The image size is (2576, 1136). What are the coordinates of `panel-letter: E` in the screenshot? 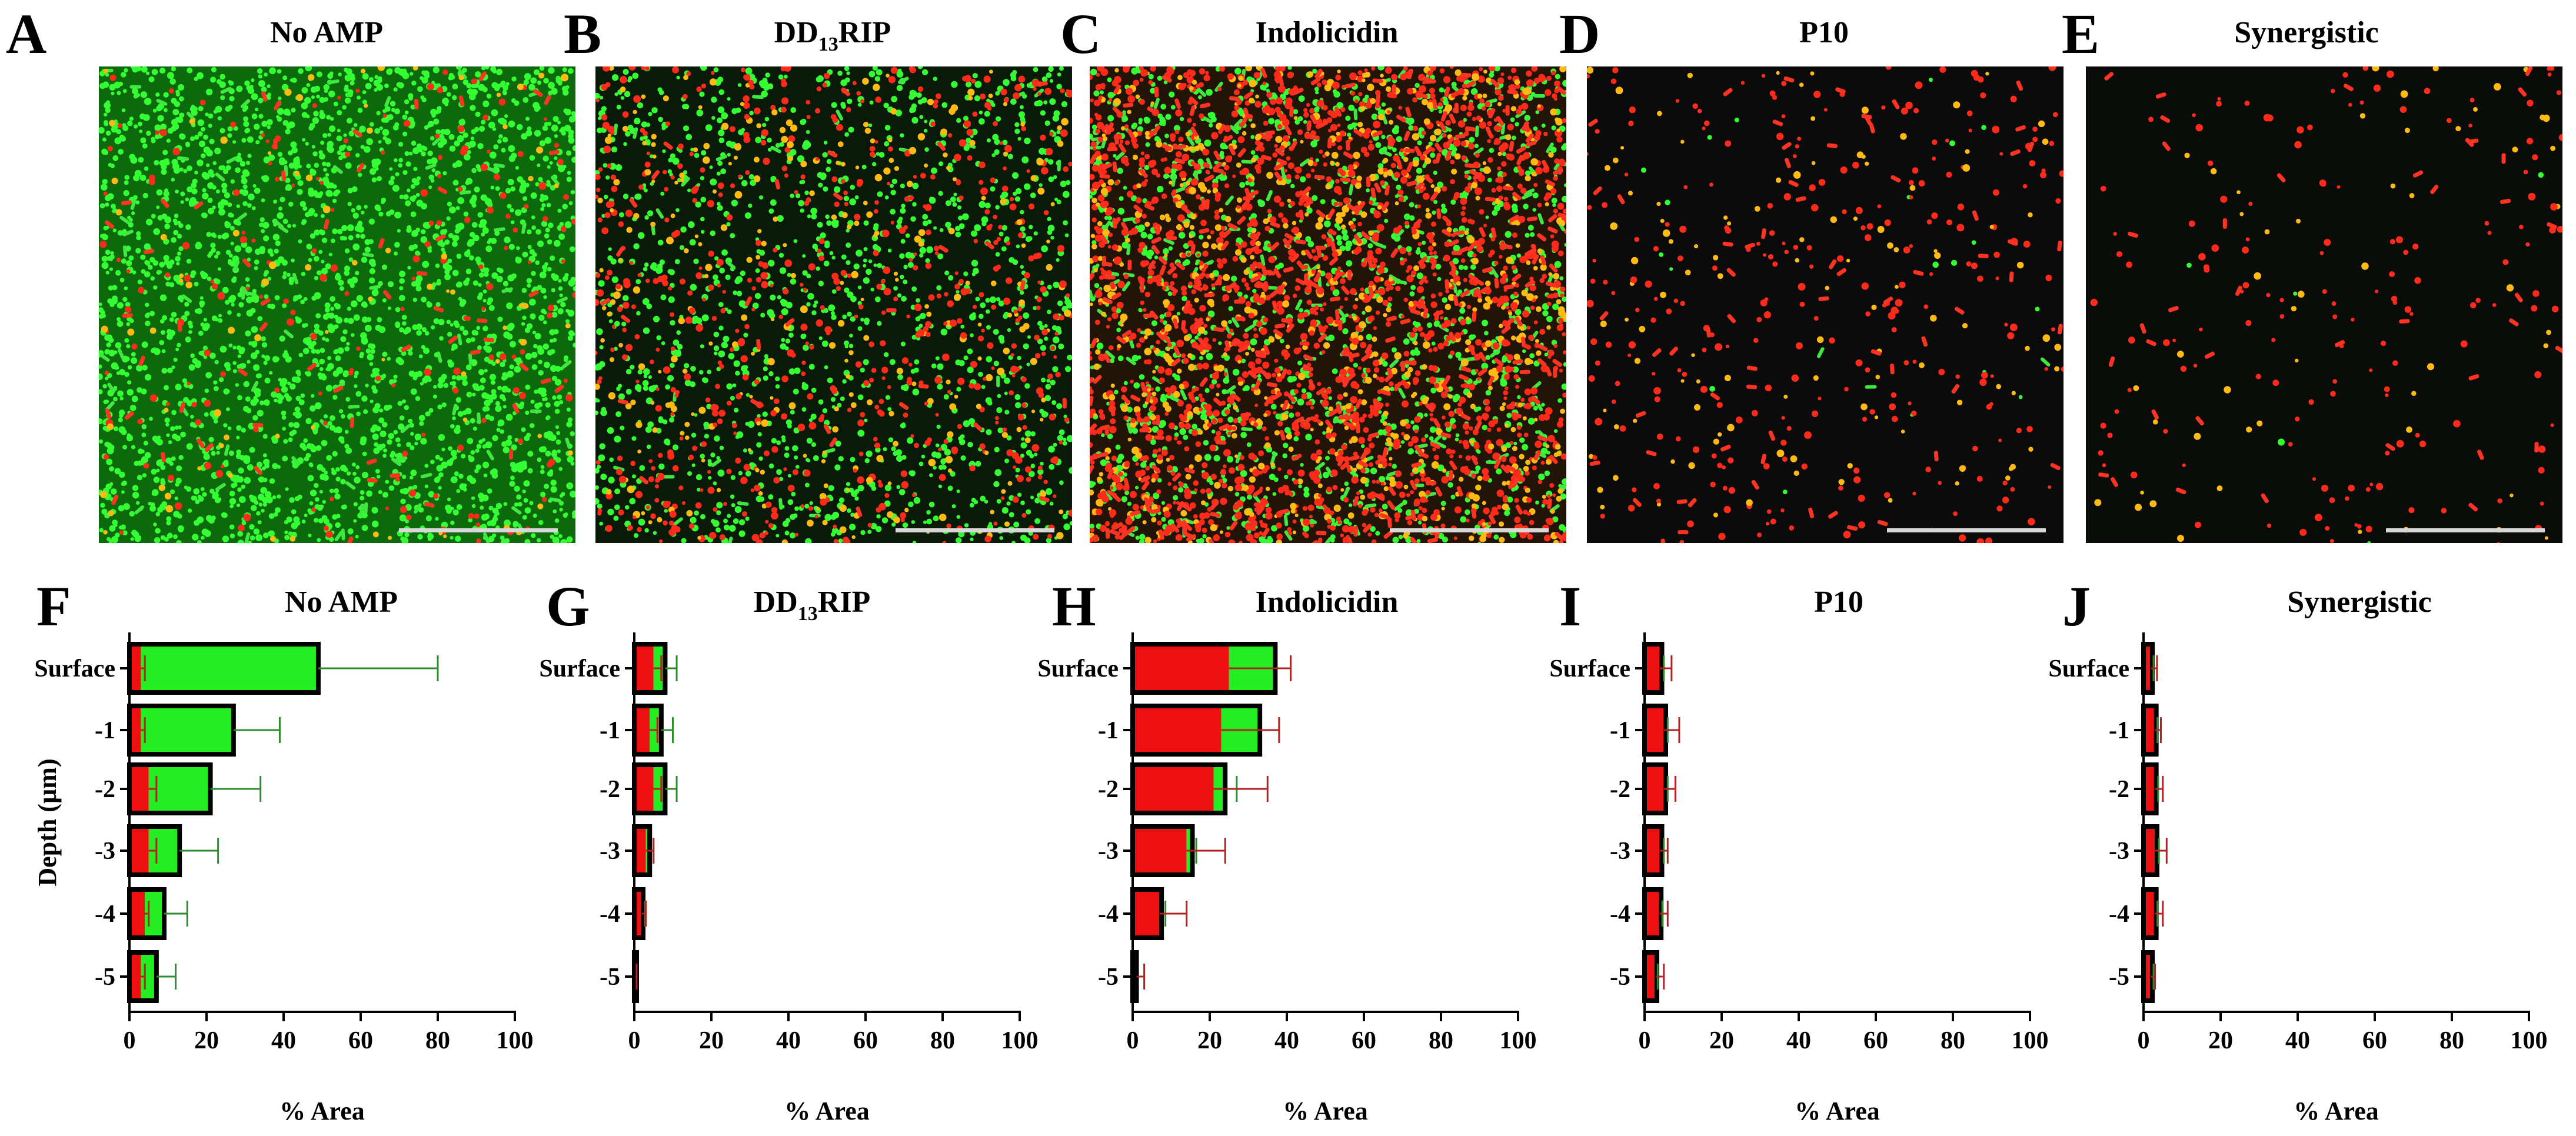 It's located at (2080, 33).